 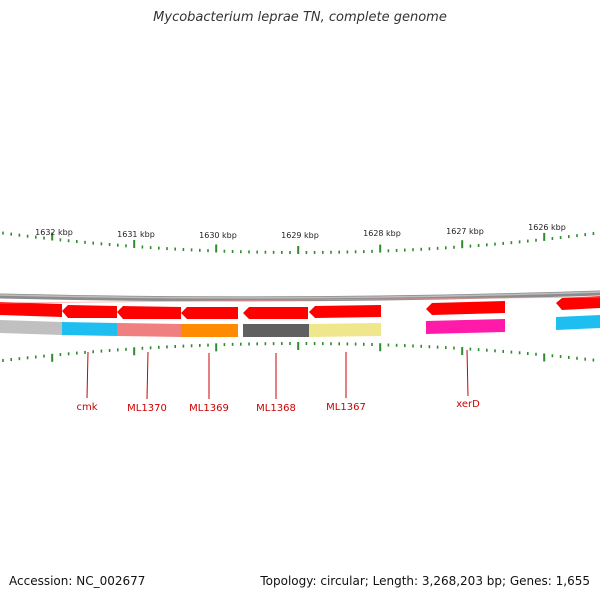 I want to click on label-leaders, so click(x=277, y=374).